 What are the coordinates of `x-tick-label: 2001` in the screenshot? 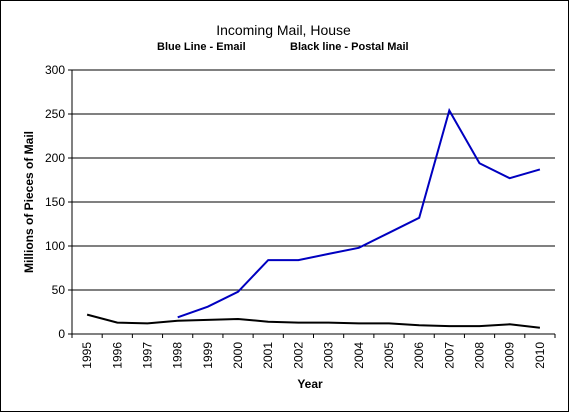 It's located at (268, 355).